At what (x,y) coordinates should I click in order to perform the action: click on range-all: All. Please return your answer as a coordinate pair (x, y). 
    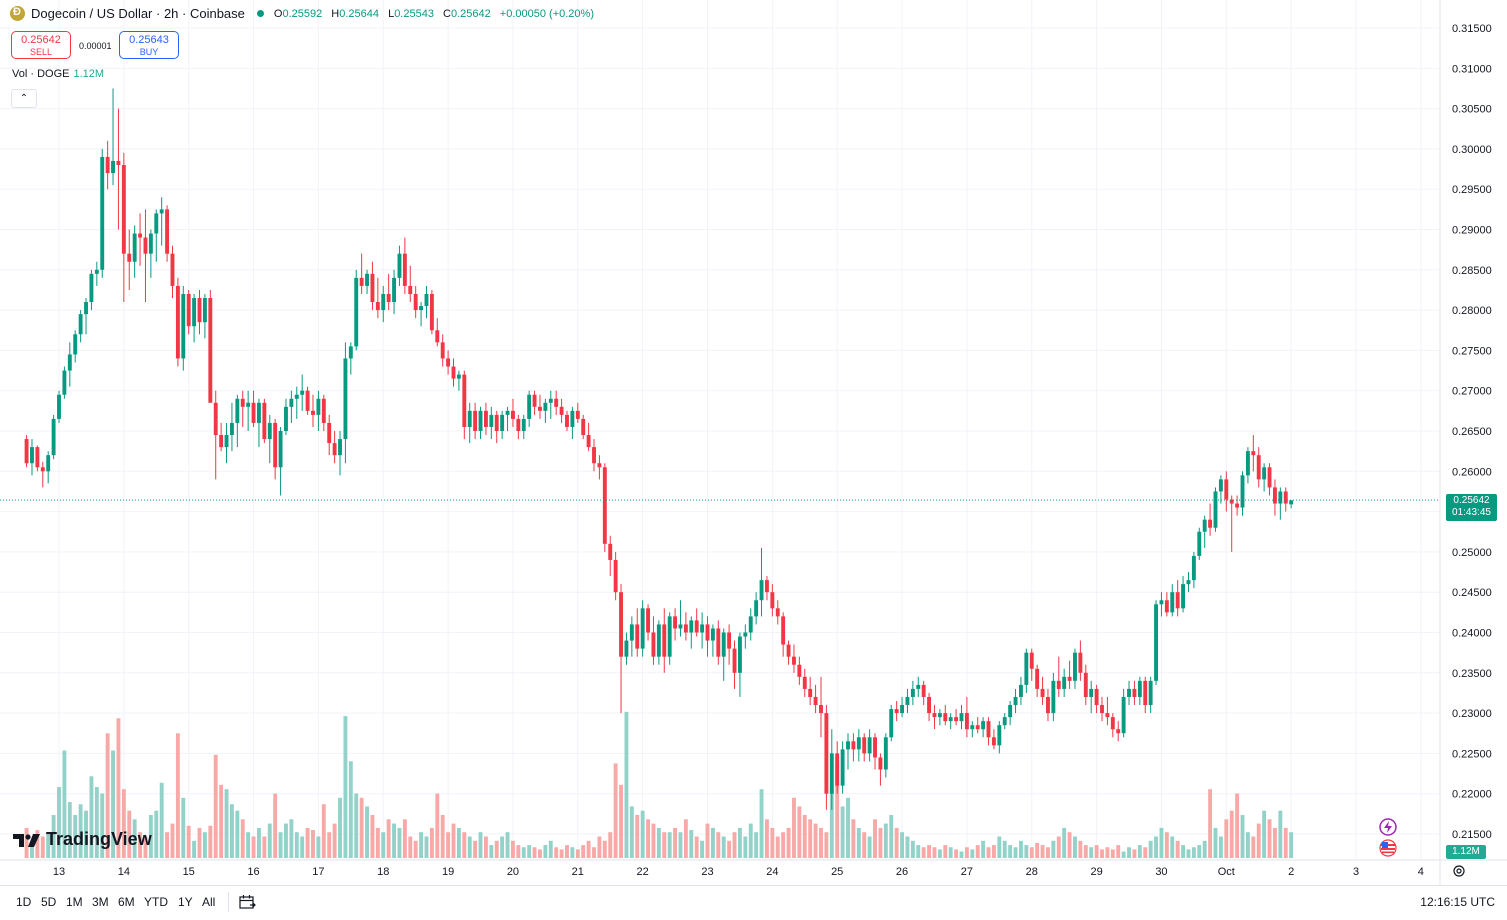
    Looking at the image, I should click on (209, 902).